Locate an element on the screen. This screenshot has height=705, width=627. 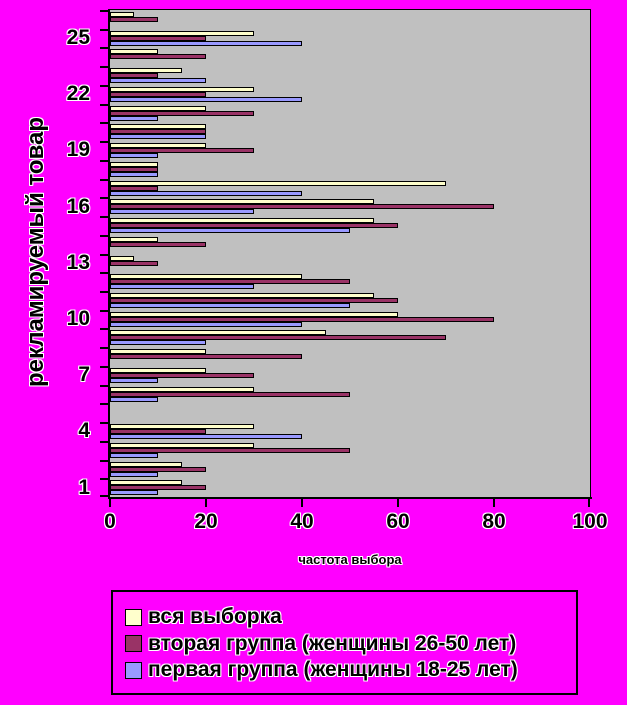
bar-series2-cat11 is located at coordinates (254, 300).